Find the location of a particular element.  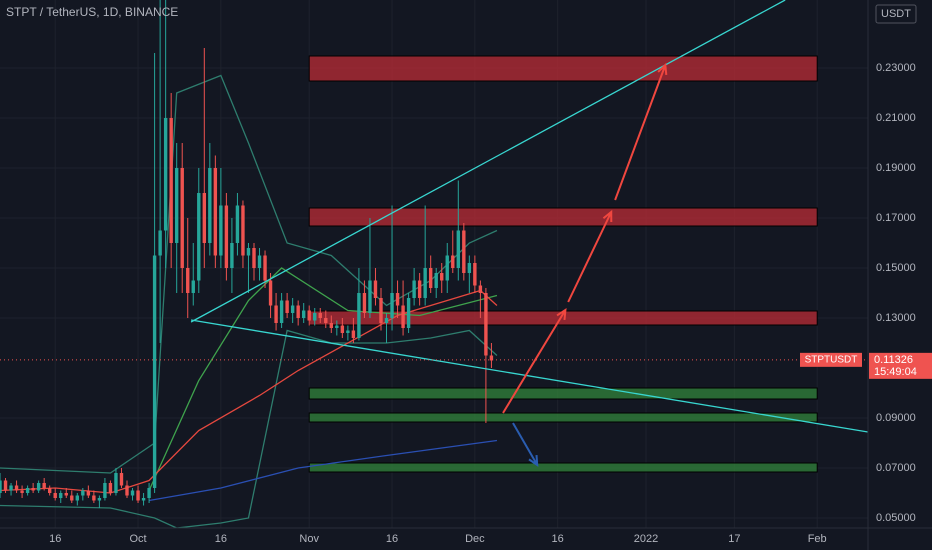

y-tick-label: 0.23000 is located at coordinates (896, 68).